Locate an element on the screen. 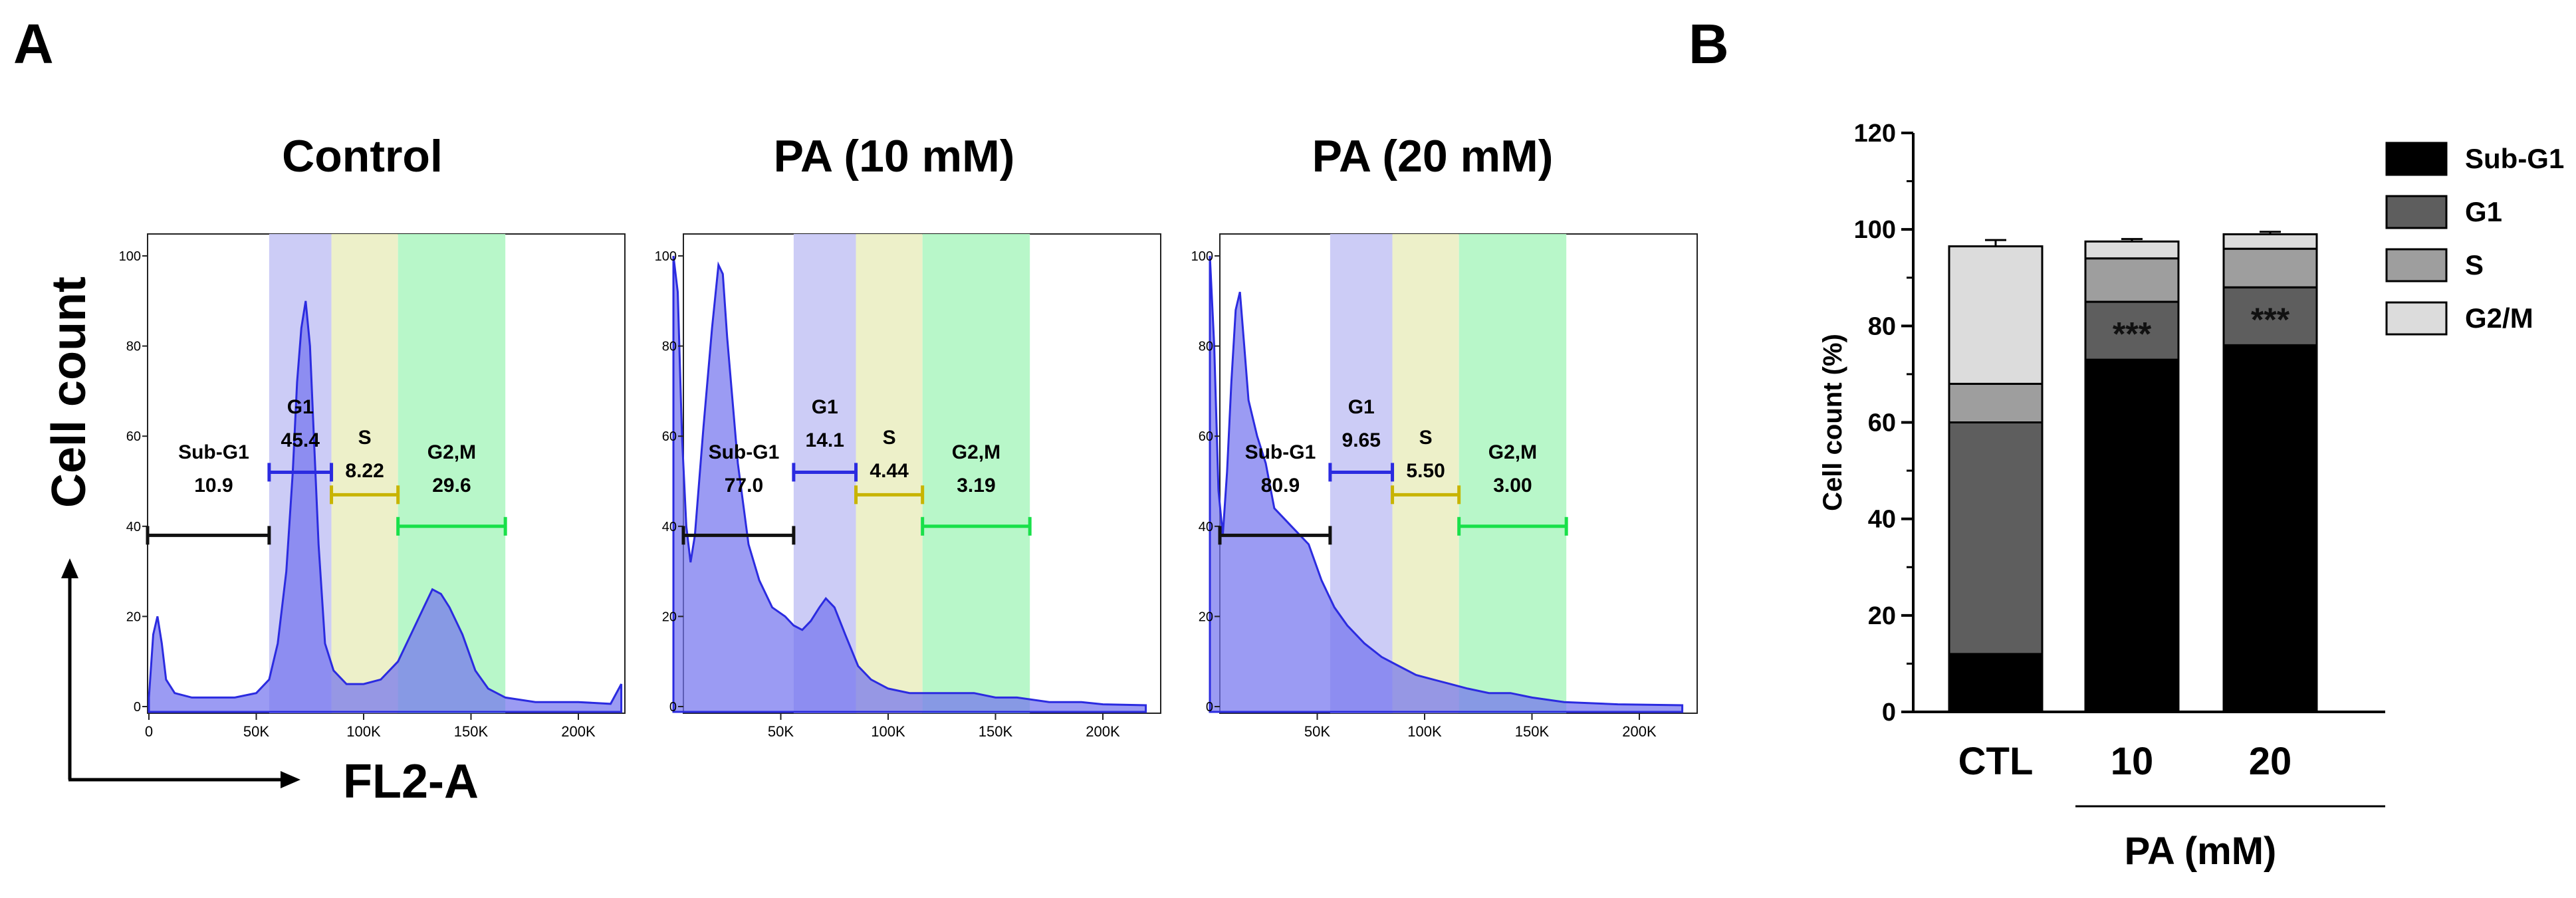 This screenshot has height=898, width=2576. gate-g2m: G2,M 29.6 is located at coordinates (451, 488).